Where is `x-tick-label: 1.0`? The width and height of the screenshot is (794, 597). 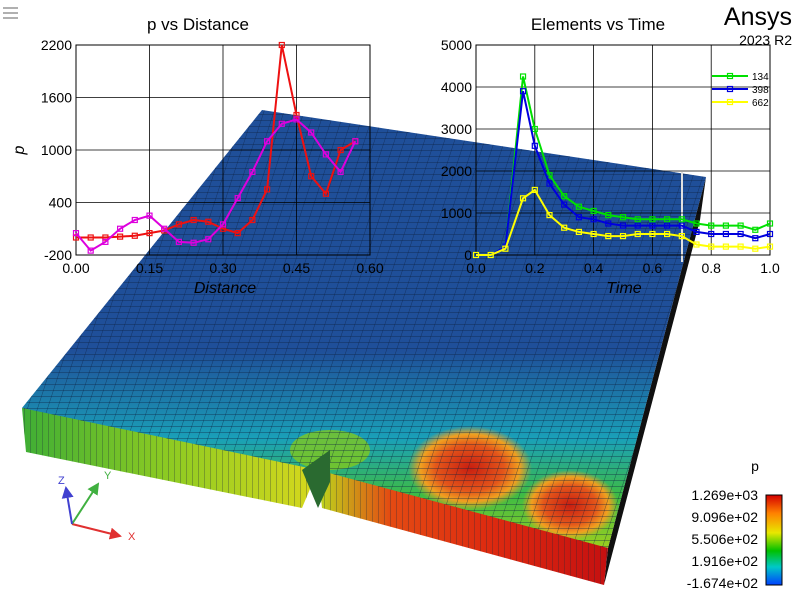
x-tick-label: 1.0 is located at coordinates (770, 268).